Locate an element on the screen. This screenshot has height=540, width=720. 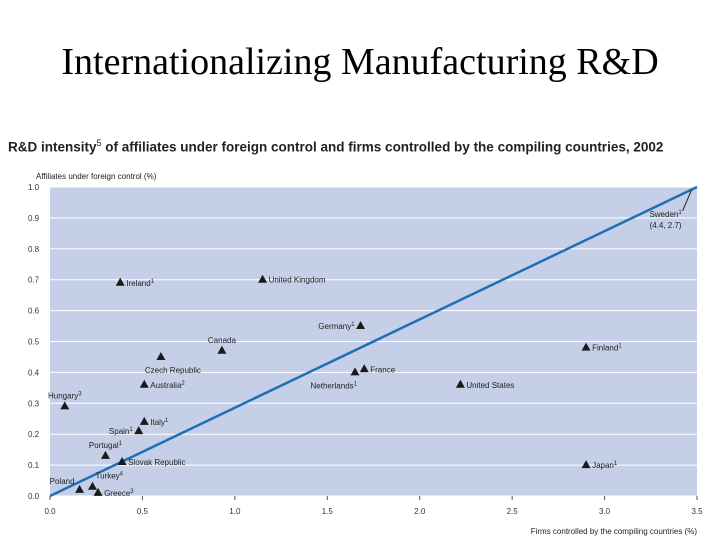
point-label-japan: Japan1 is located at coordinates (605, 465).